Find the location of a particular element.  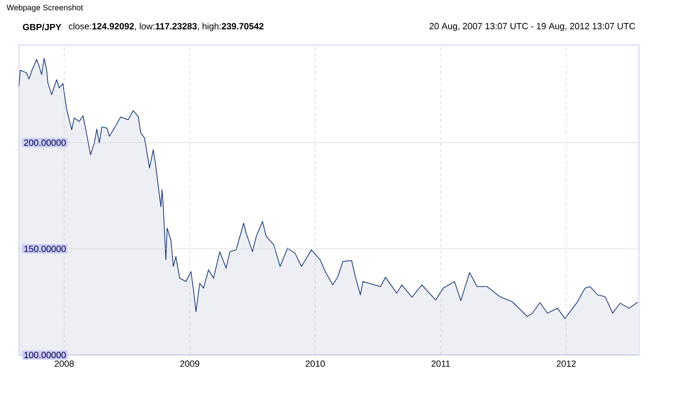

y-tick-label: 100.00000 is located at coordinates (45, 355).